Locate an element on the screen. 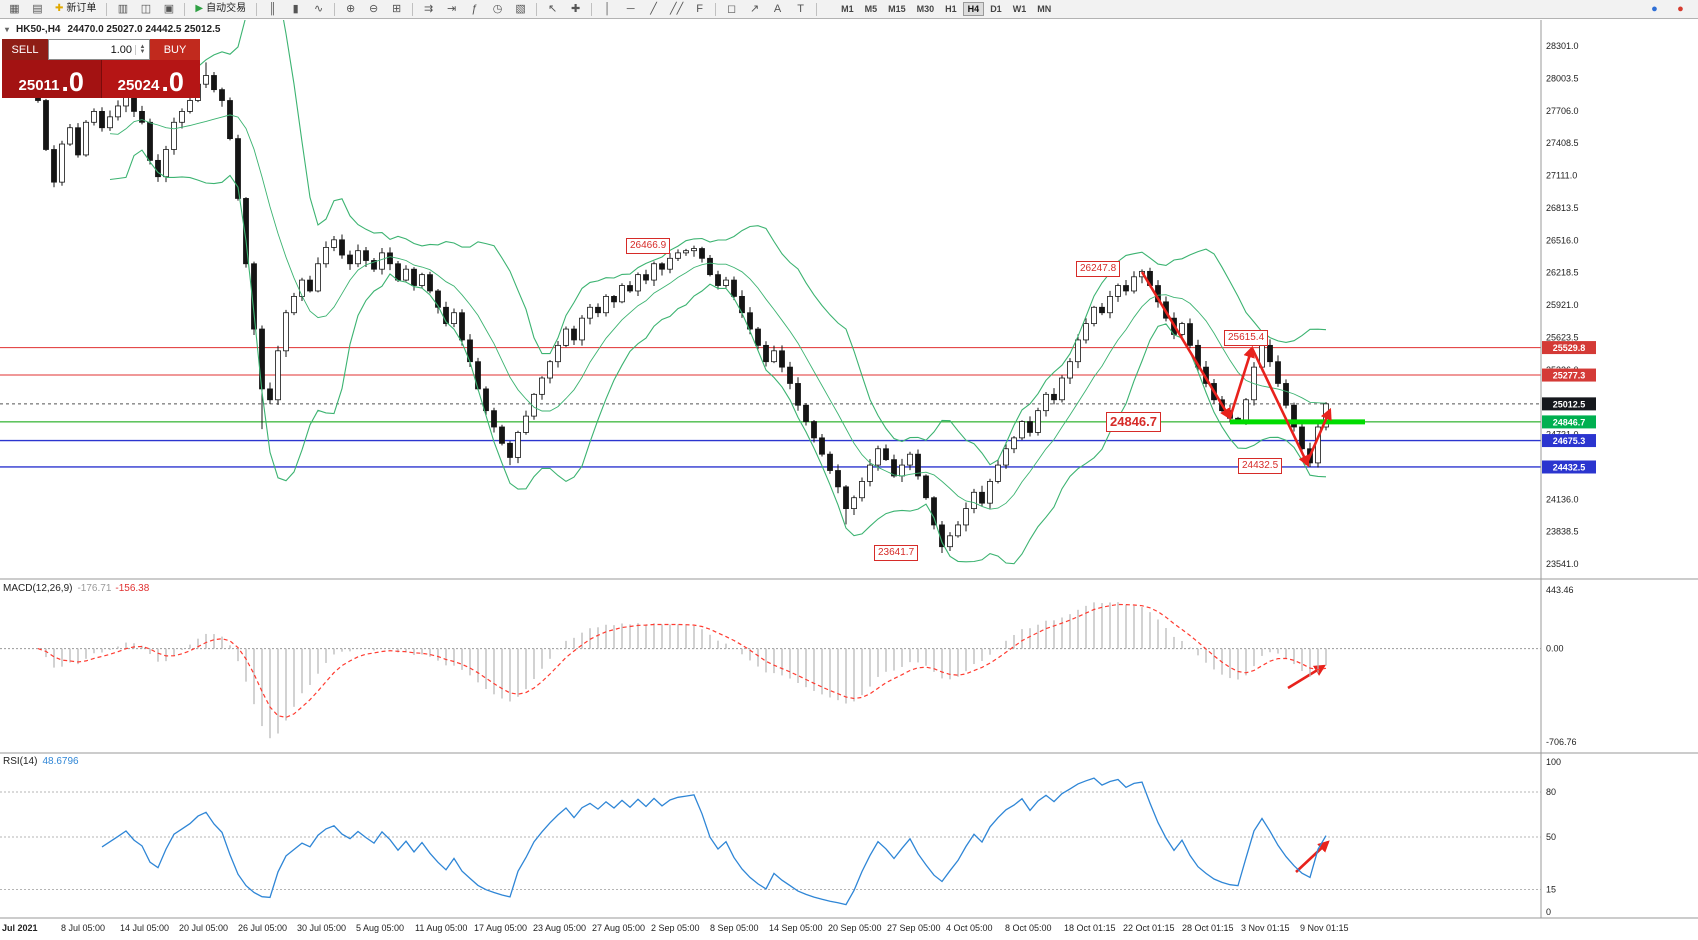  navigator-icon: ◫ is located at coordinates (146, 8).